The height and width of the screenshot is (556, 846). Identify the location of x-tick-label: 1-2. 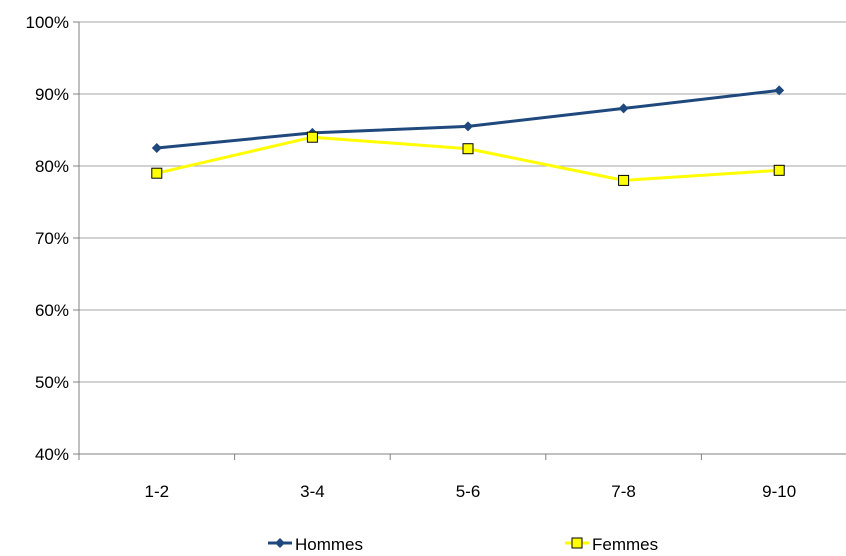
(157, 491).